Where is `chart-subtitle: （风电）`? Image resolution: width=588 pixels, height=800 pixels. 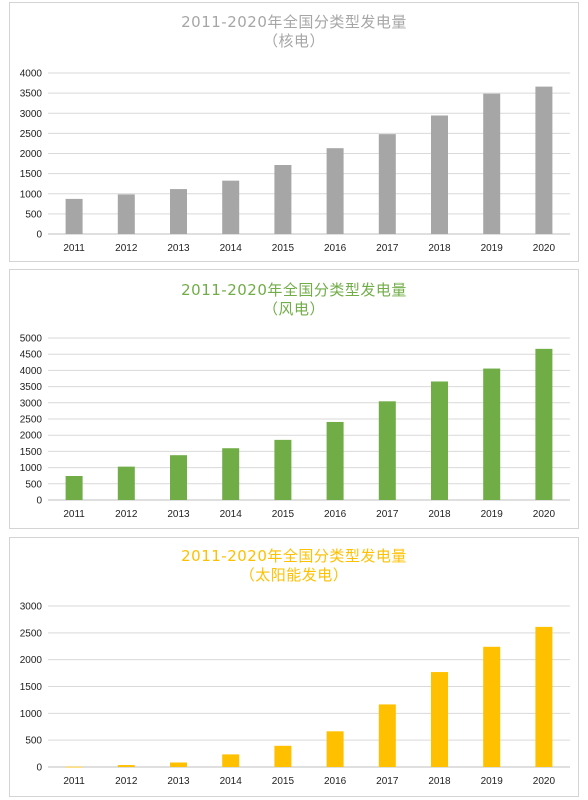
chart-subtitle: （风电） is located at coordinates (293, 309).